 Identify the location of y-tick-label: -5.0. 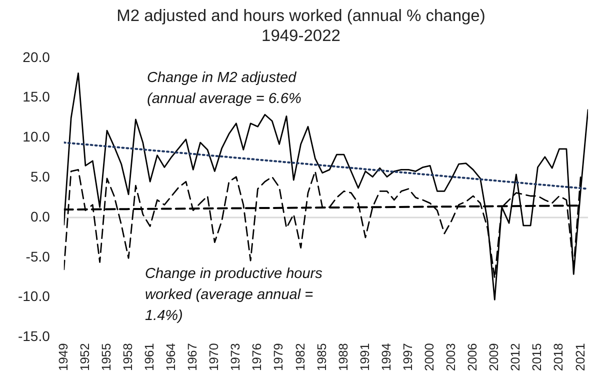
(38, 256).